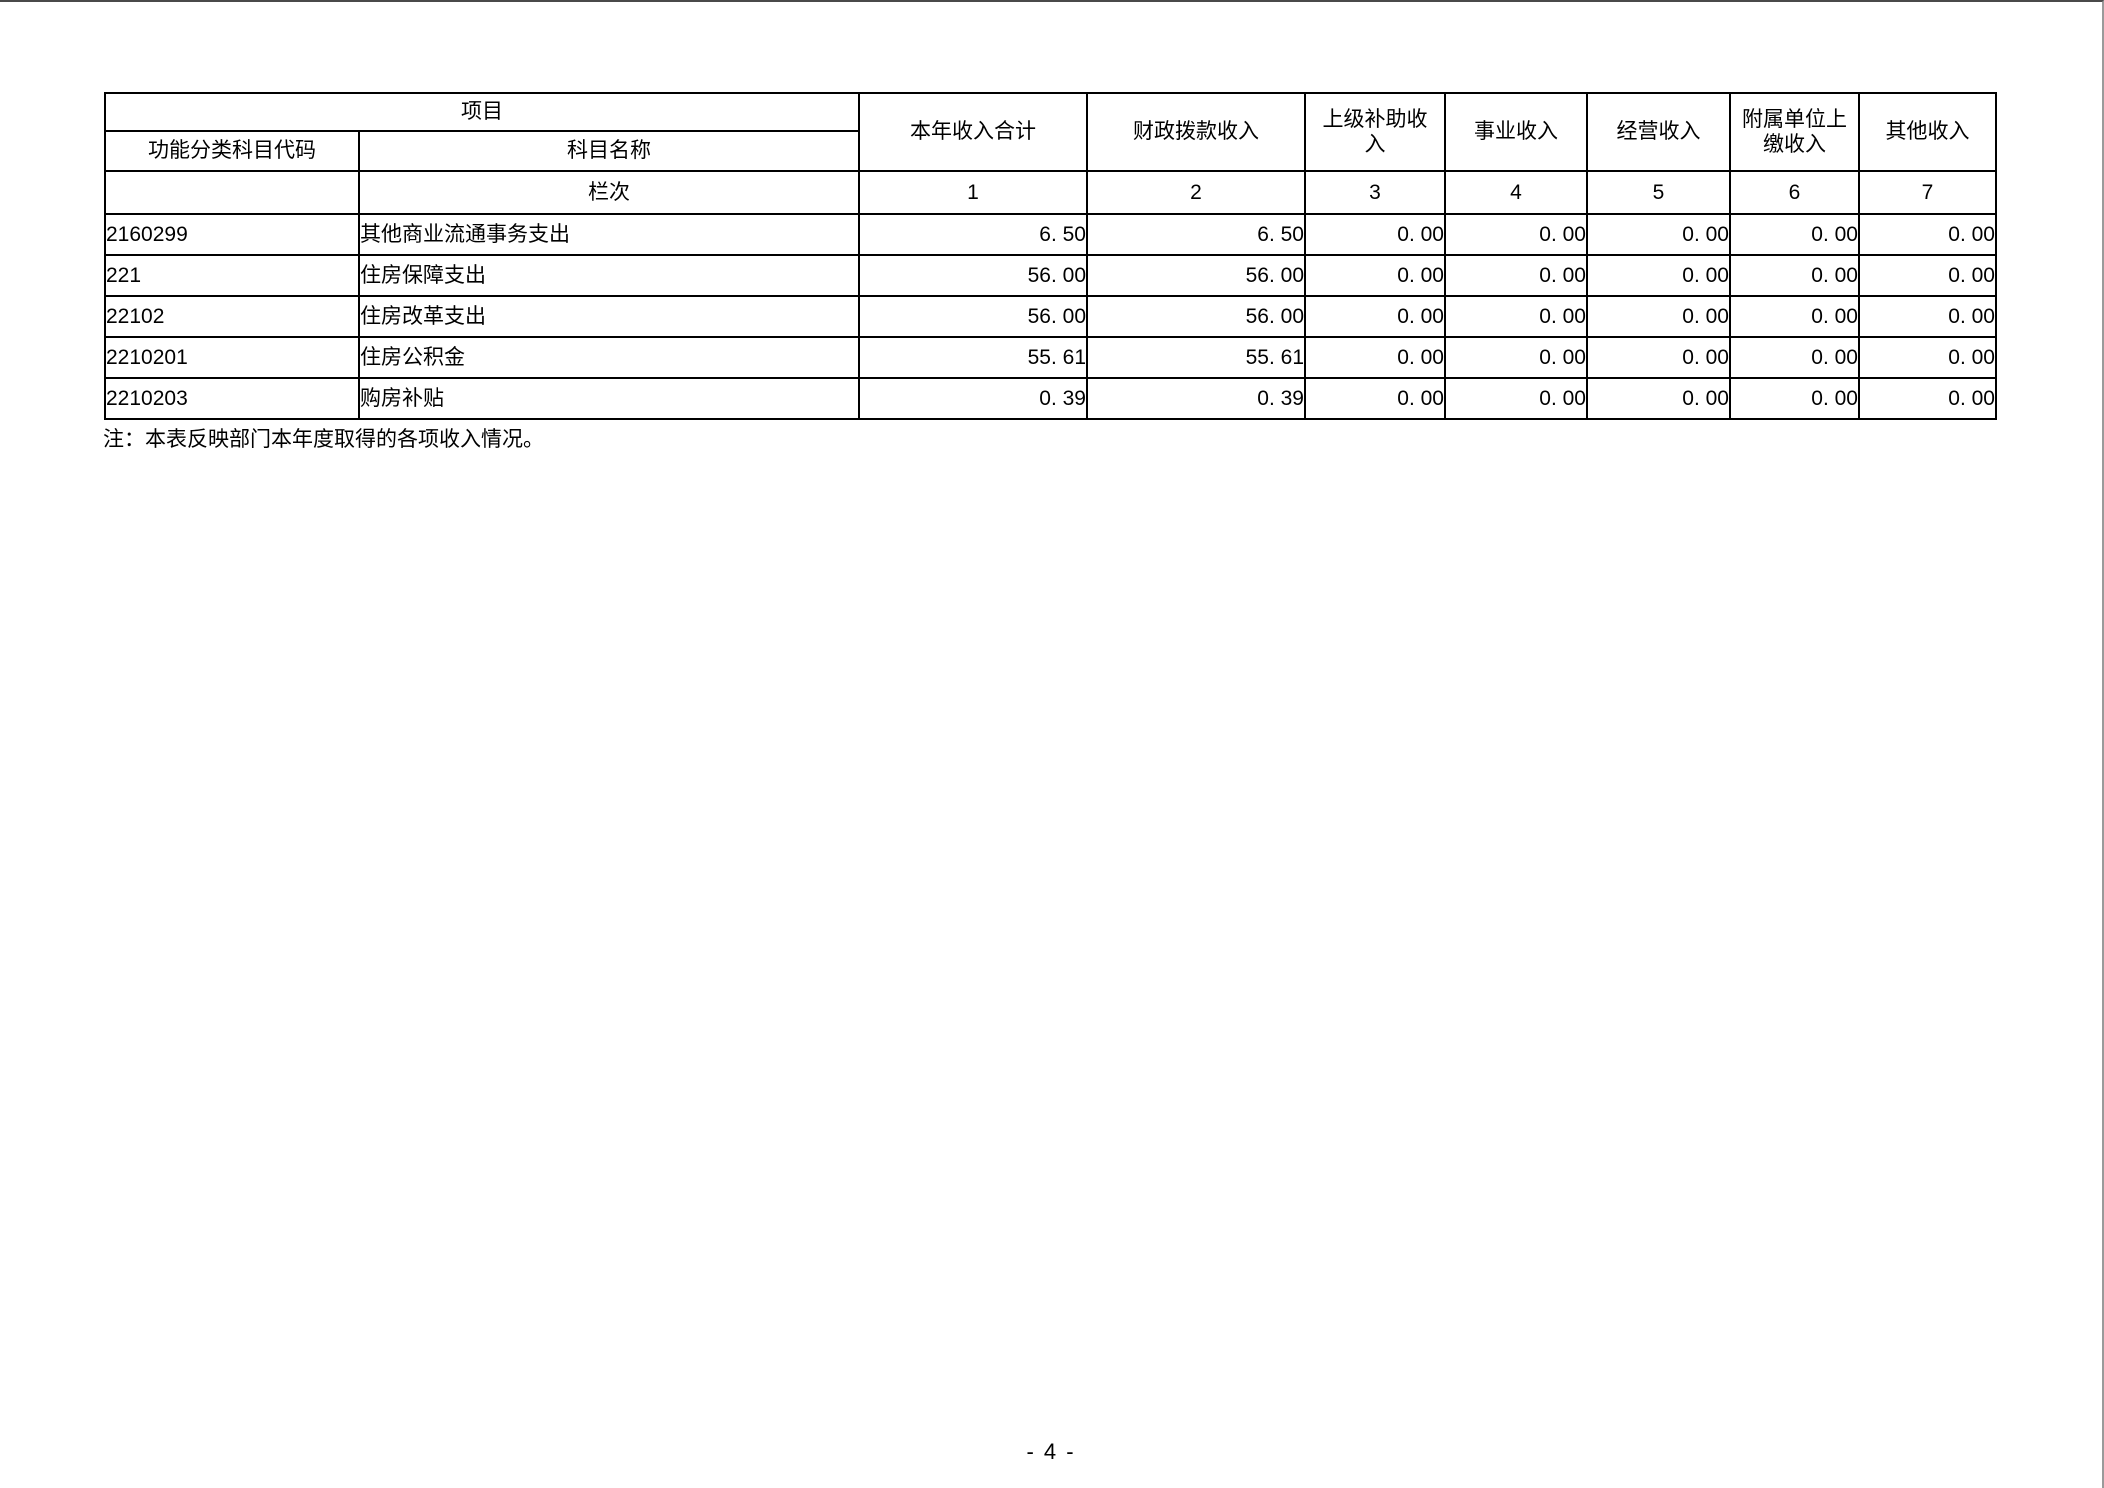  What do you see at coordinates (232, 357) in the screenshot?
I see `function-code-cell: 2210201` at bounding box center [232, 357].